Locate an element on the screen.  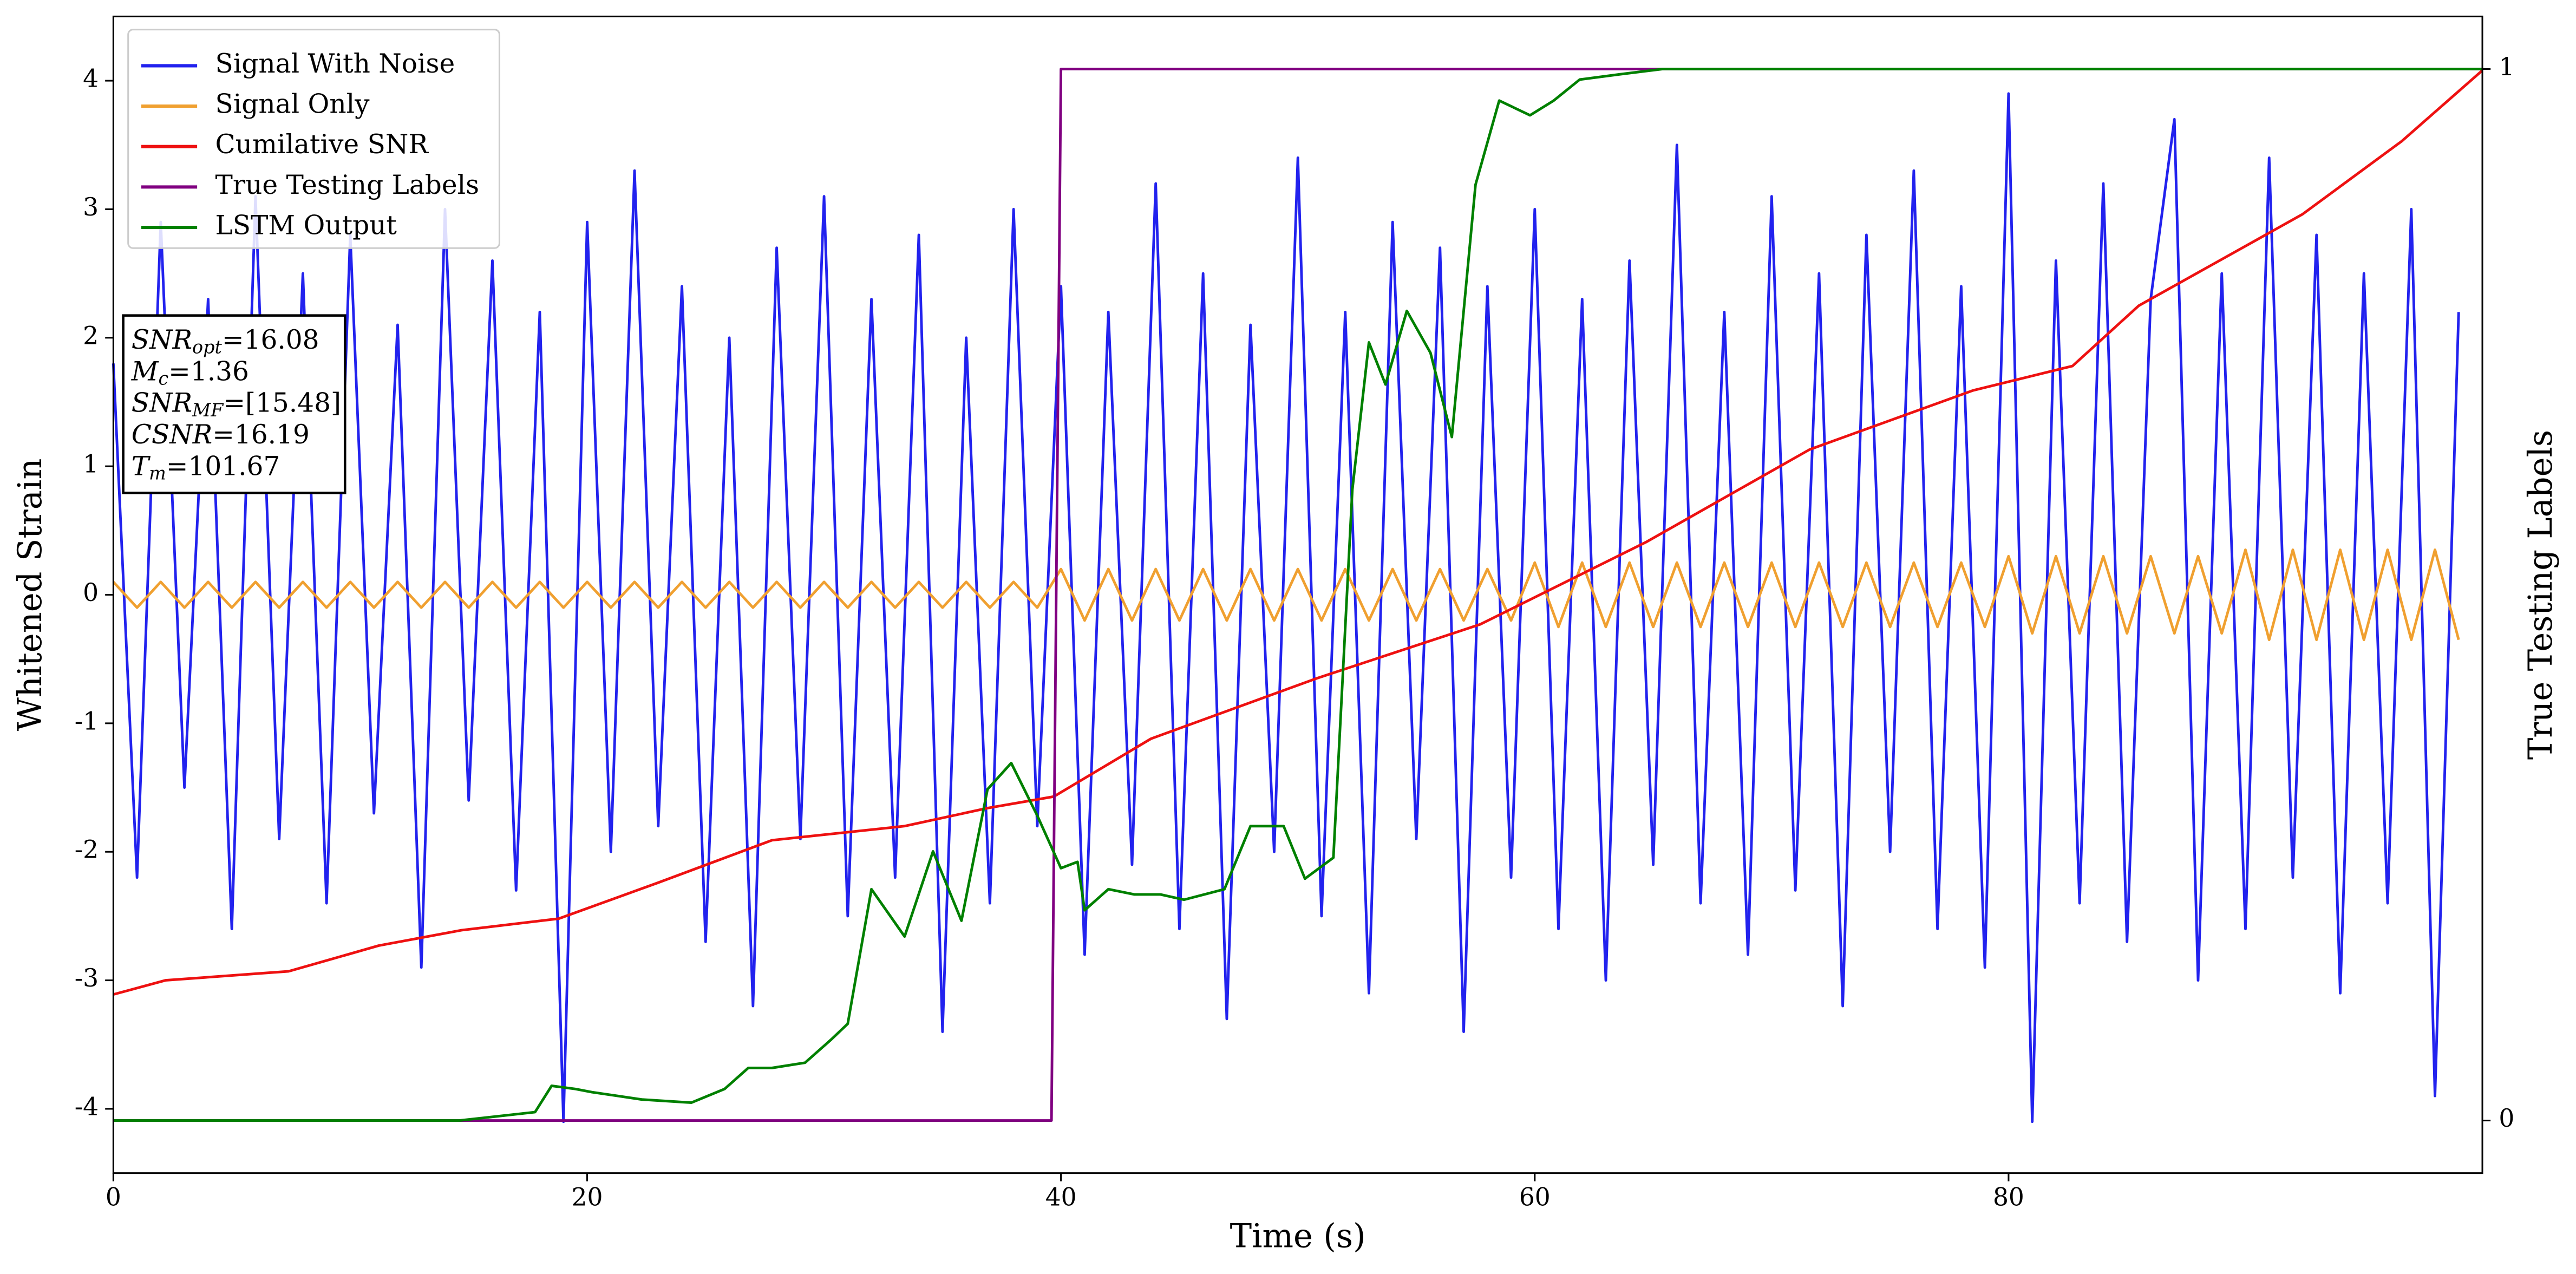
annotation-line: Tm=101.67 is located at coordinates (206, 467).